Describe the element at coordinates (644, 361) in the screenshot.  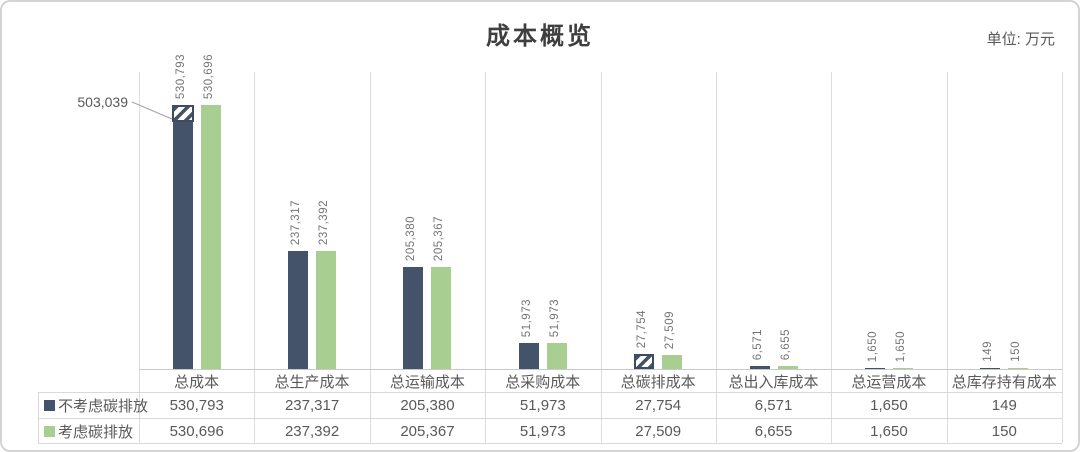
I see `bar-不考虑碳排放-总碳排成本` at that location.